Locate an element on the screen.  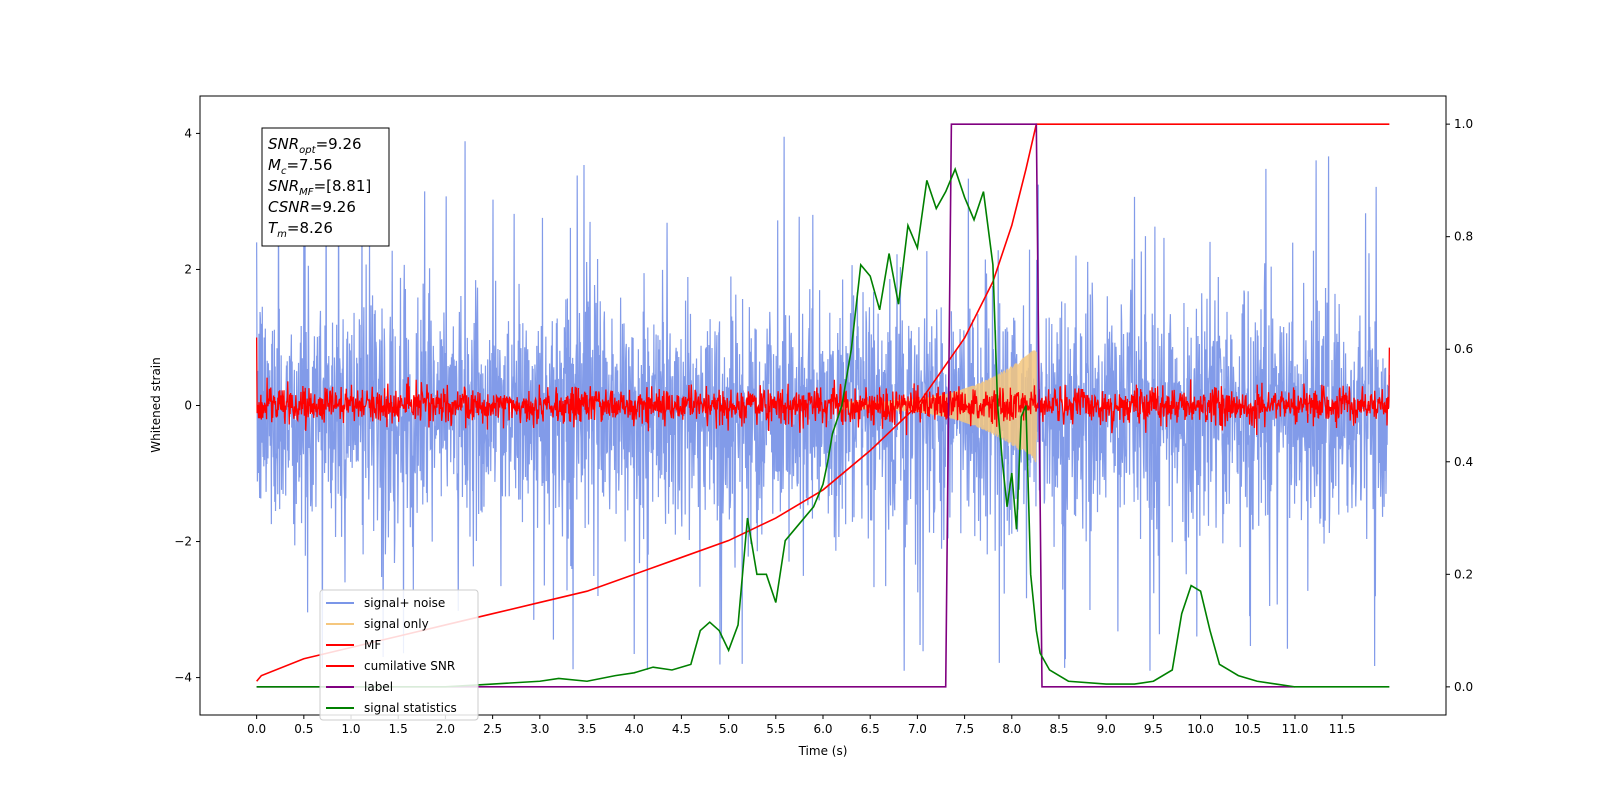
y-axis-label: Whitened strain is located at coordinates (156, 405).